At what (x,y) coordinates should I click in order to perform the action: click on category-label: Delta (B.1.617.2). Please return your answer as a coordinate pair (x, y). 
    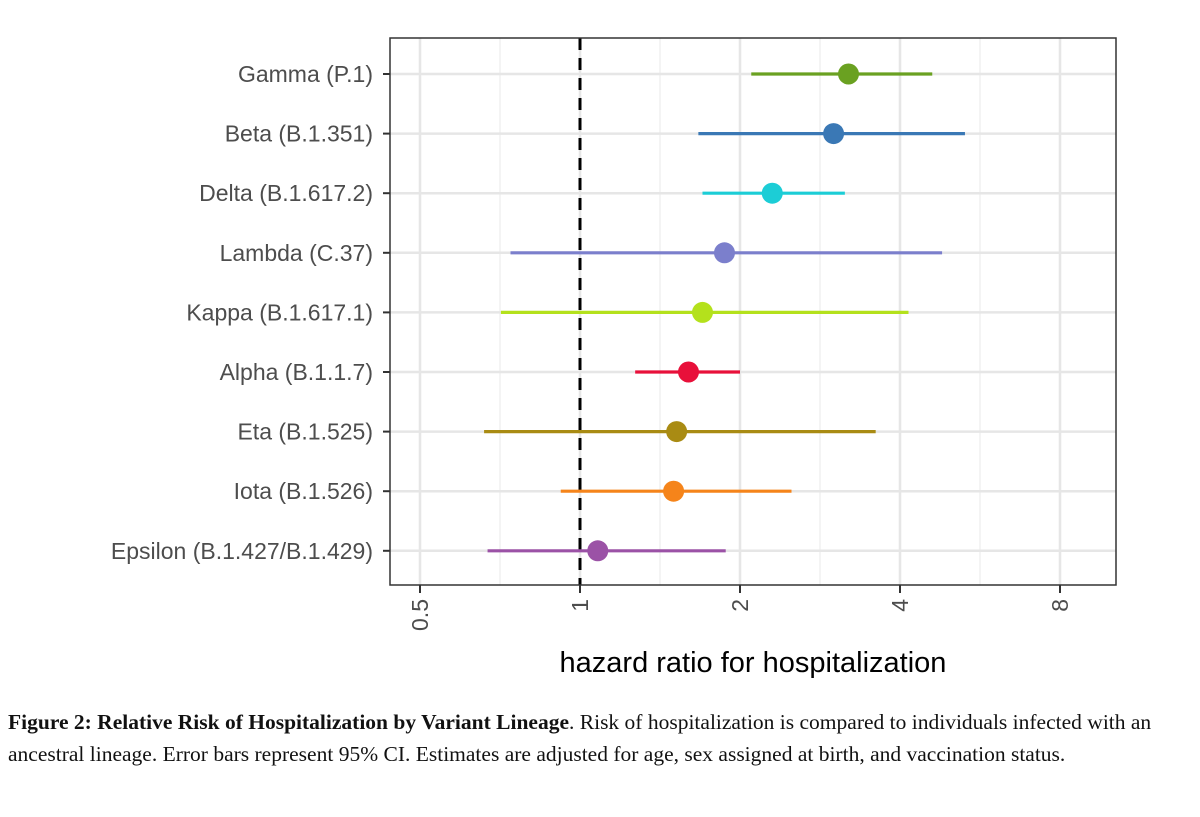
    Looking at the image, I should click on (286, 193).